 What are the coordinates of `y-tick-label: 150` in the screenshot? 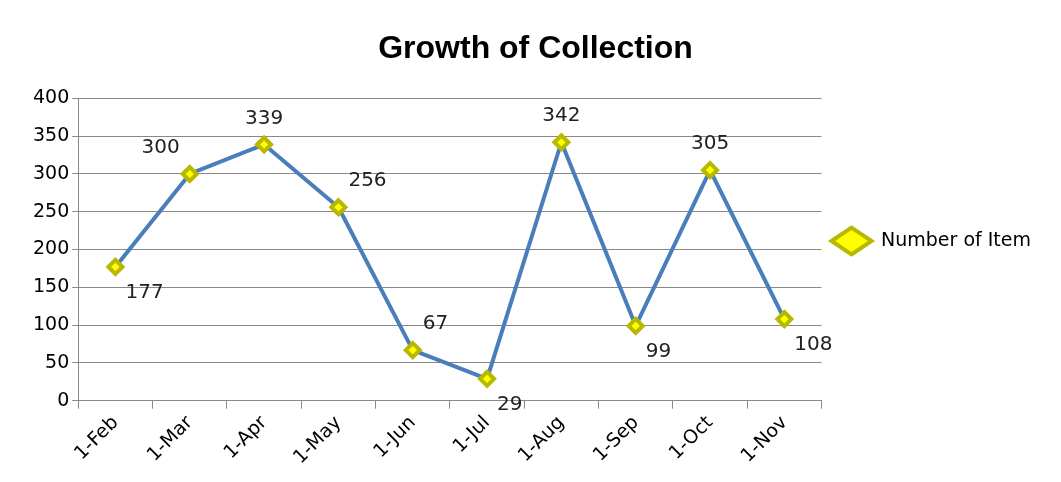 It's located at (51, 285).